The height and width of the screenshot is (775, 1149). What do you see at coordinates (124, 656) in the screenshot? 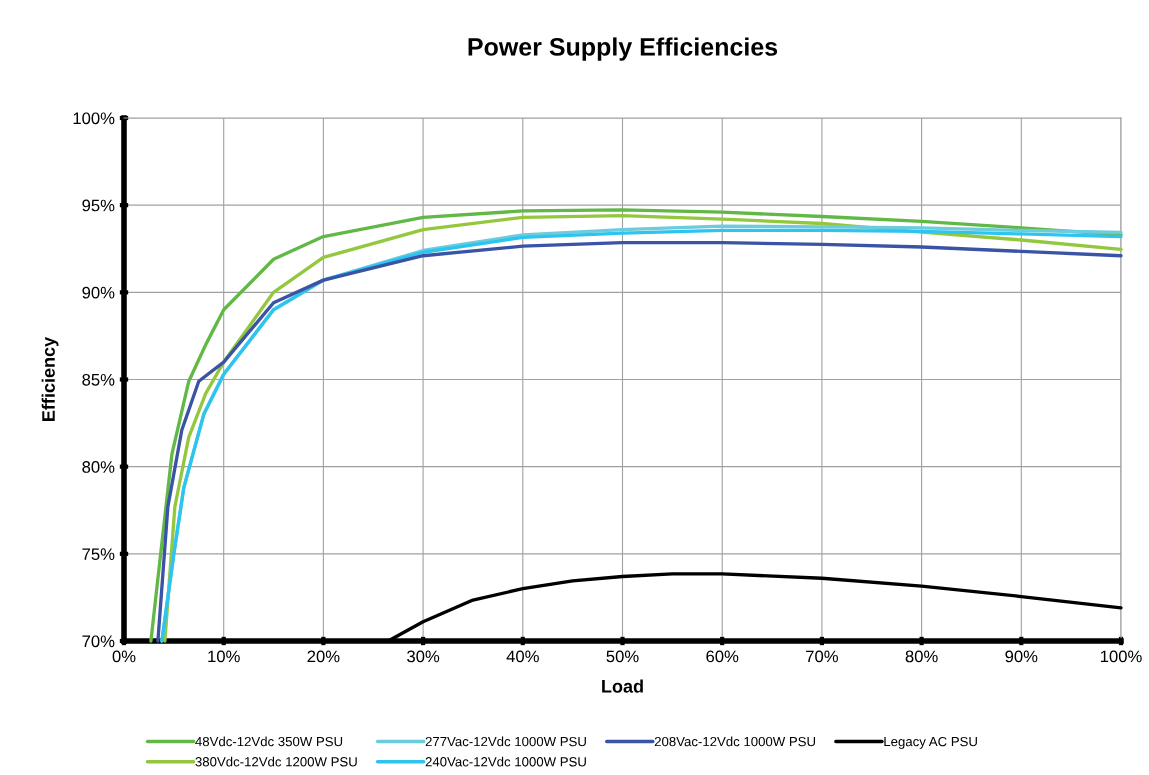
I see `x-tick-label: 0%` at bounding box center [124, 656].